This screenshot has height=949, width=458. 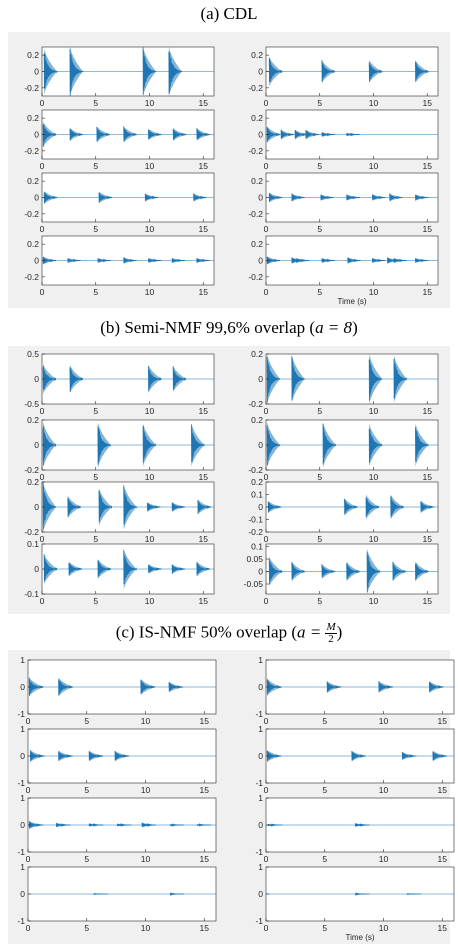 I want to click on figure-b-title-prefix: (b) Semi-NMF 99,6% overlap (, so click(x=208, y=327).